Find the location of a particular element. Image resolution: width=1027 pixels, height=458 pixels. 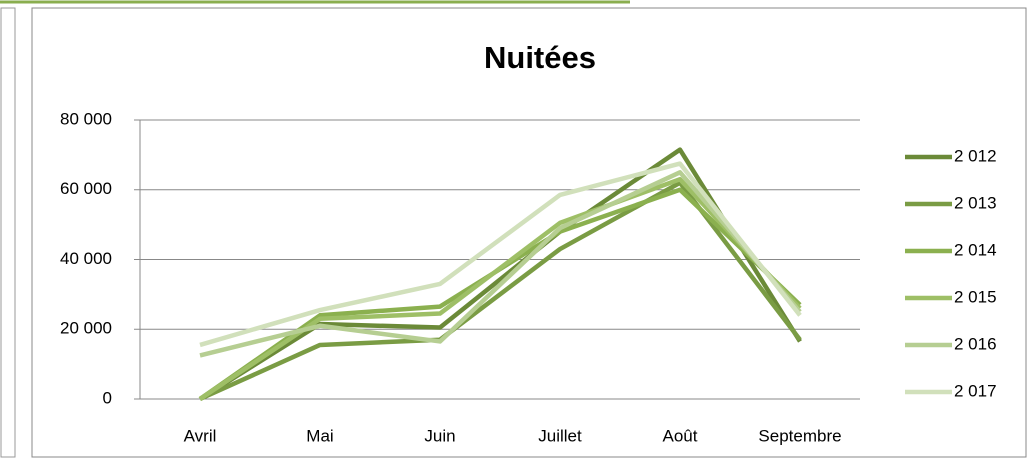

x-tick-label: Juillet is located at coordinates (560, 435).